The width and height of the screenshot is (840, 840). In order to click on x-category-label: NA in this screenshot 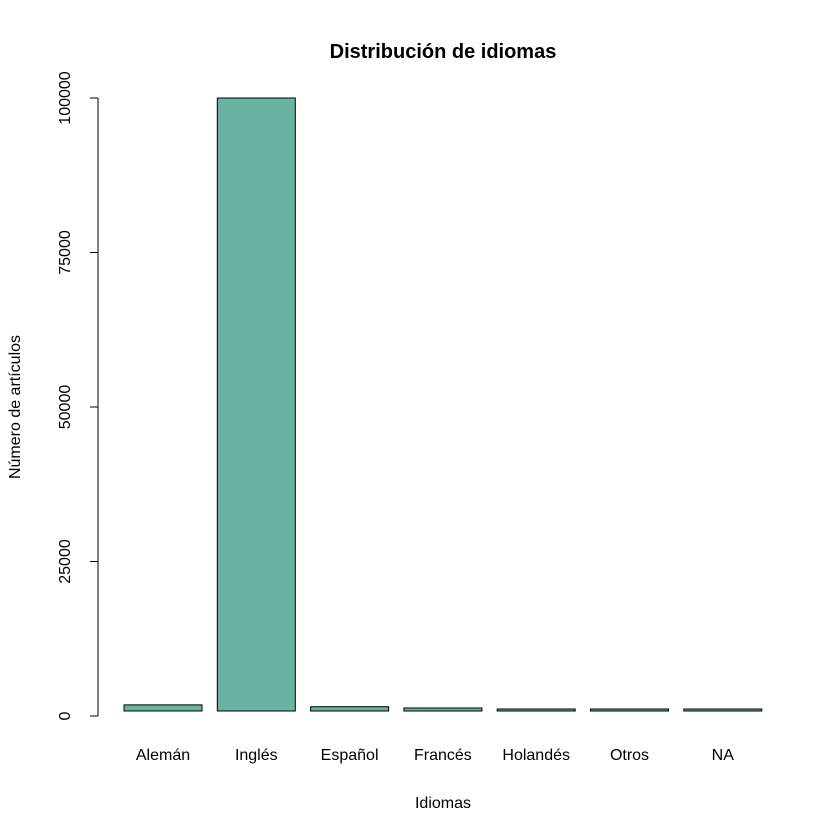, I will do `click(723, 755)`.